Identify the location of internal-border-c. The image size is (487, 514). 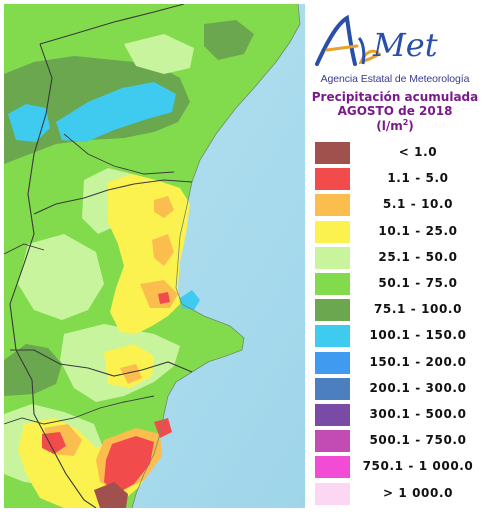
(79, 410).